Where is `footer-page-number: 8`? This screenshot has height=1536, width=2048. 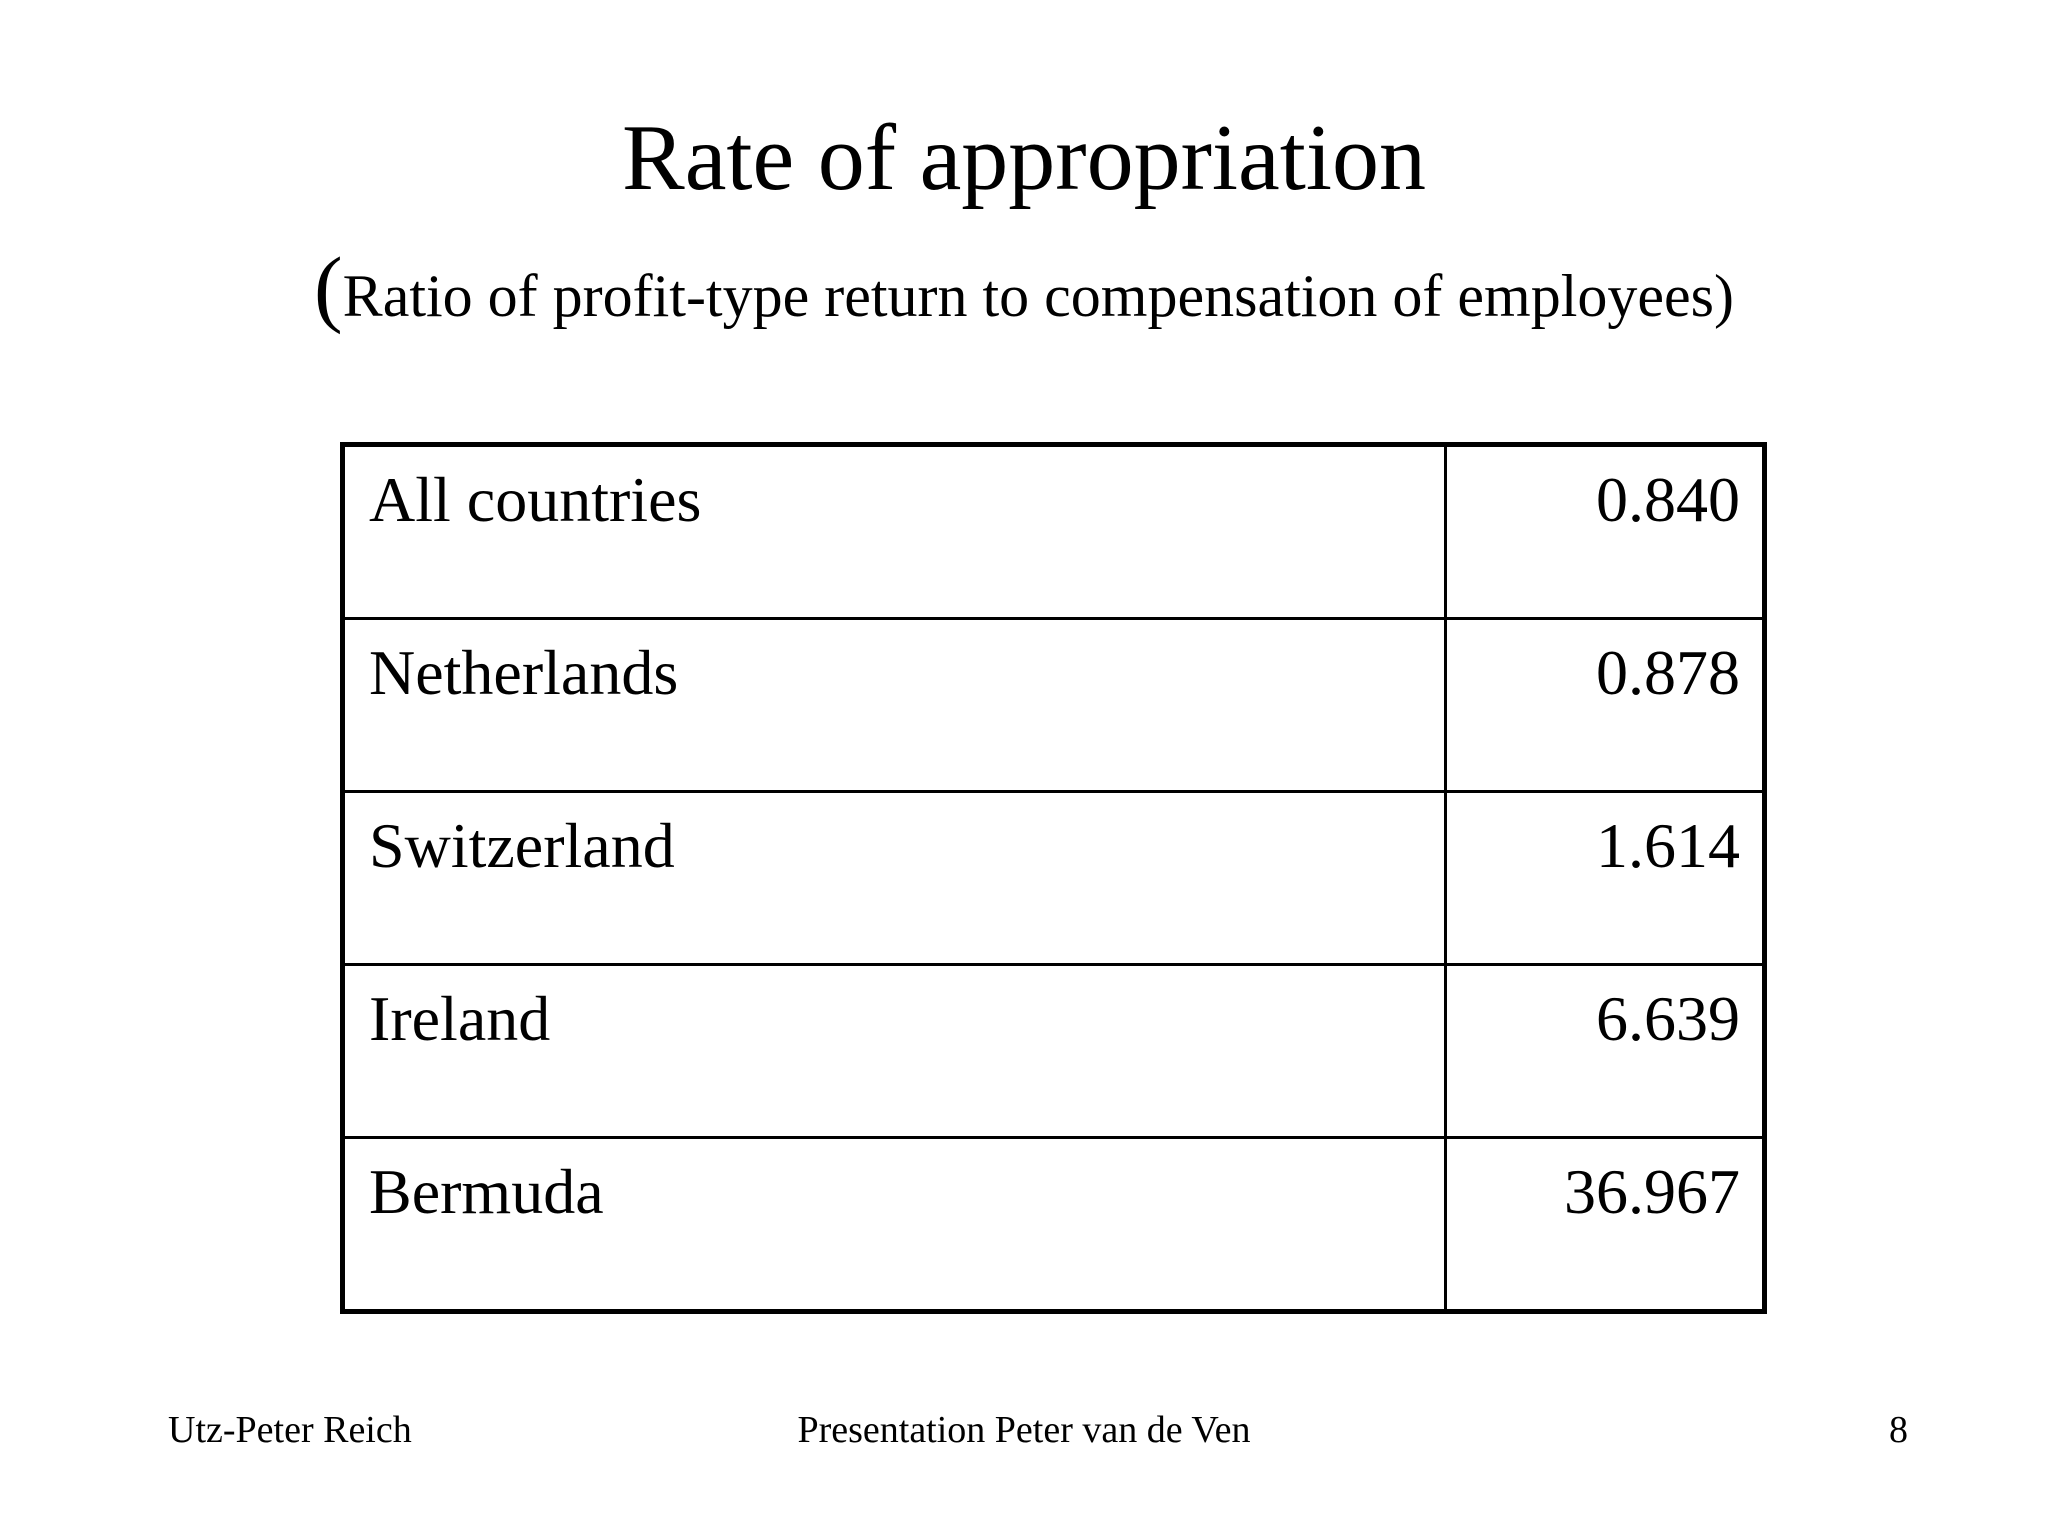 footer-page-number: 8 is located at coordinates (1898, 1430).